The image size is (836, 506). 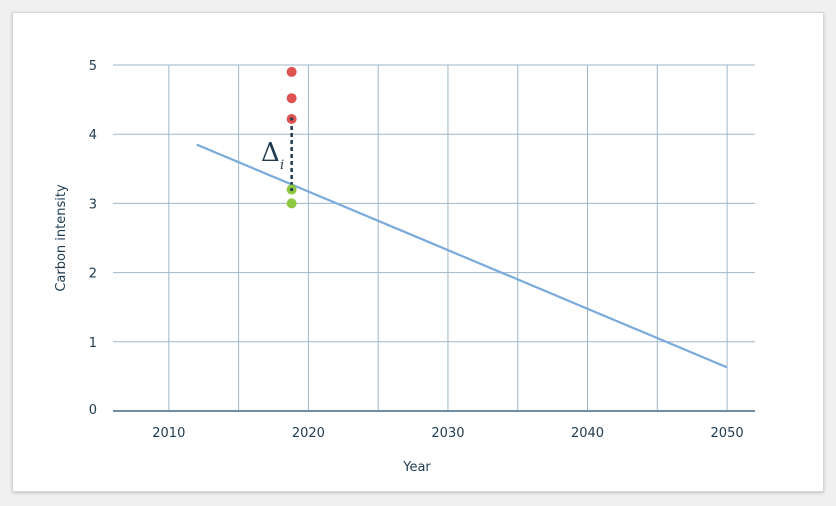 I want to click on x-tick-label: 2020, so click(x=308, y=433).